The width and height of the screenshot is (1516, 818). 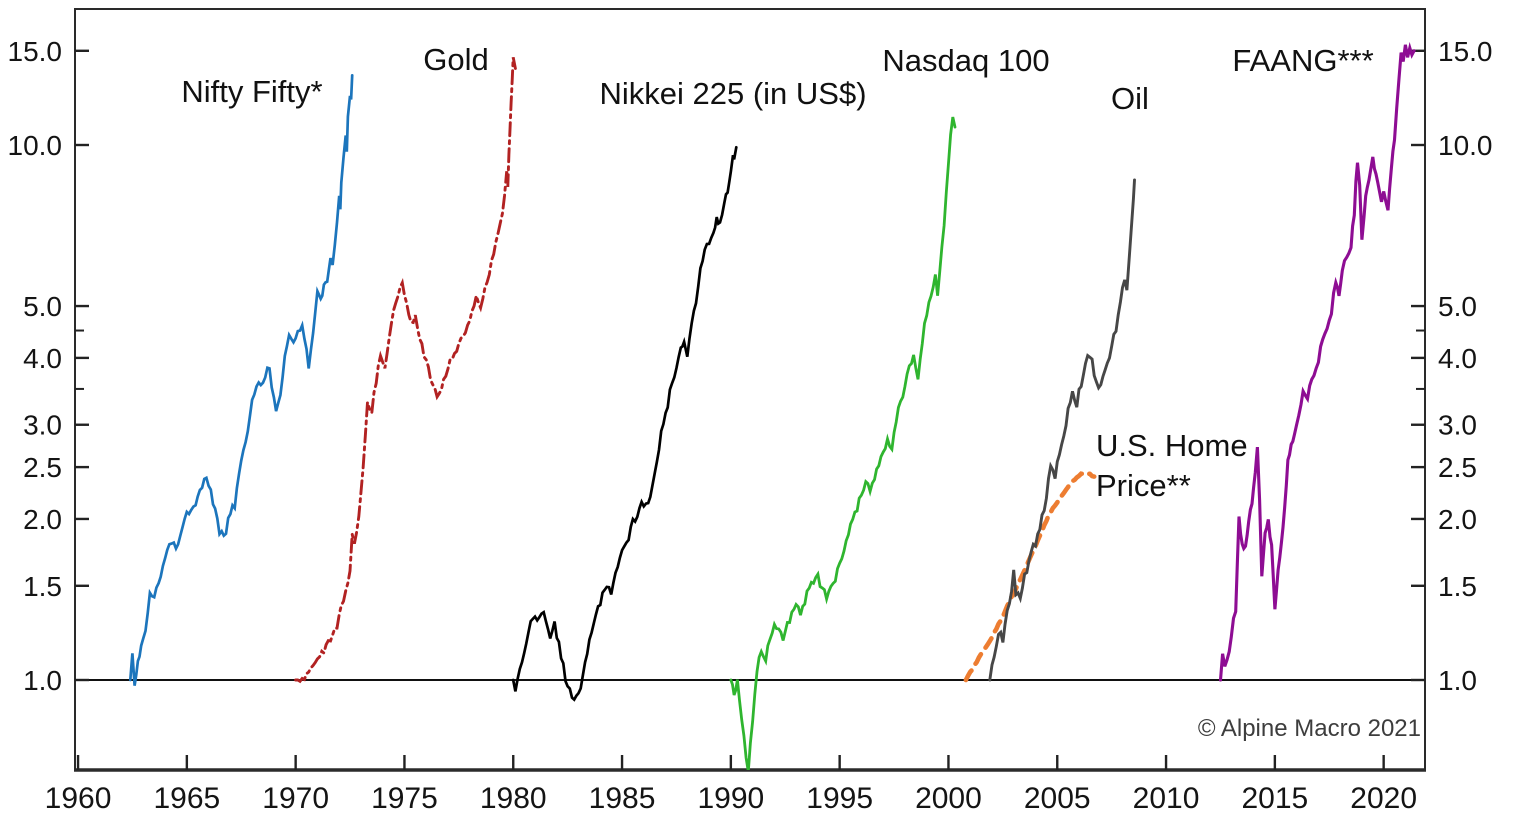 I want to click on label-nasdaq-100: Nasdaq 100, so click(x=965, y=60).